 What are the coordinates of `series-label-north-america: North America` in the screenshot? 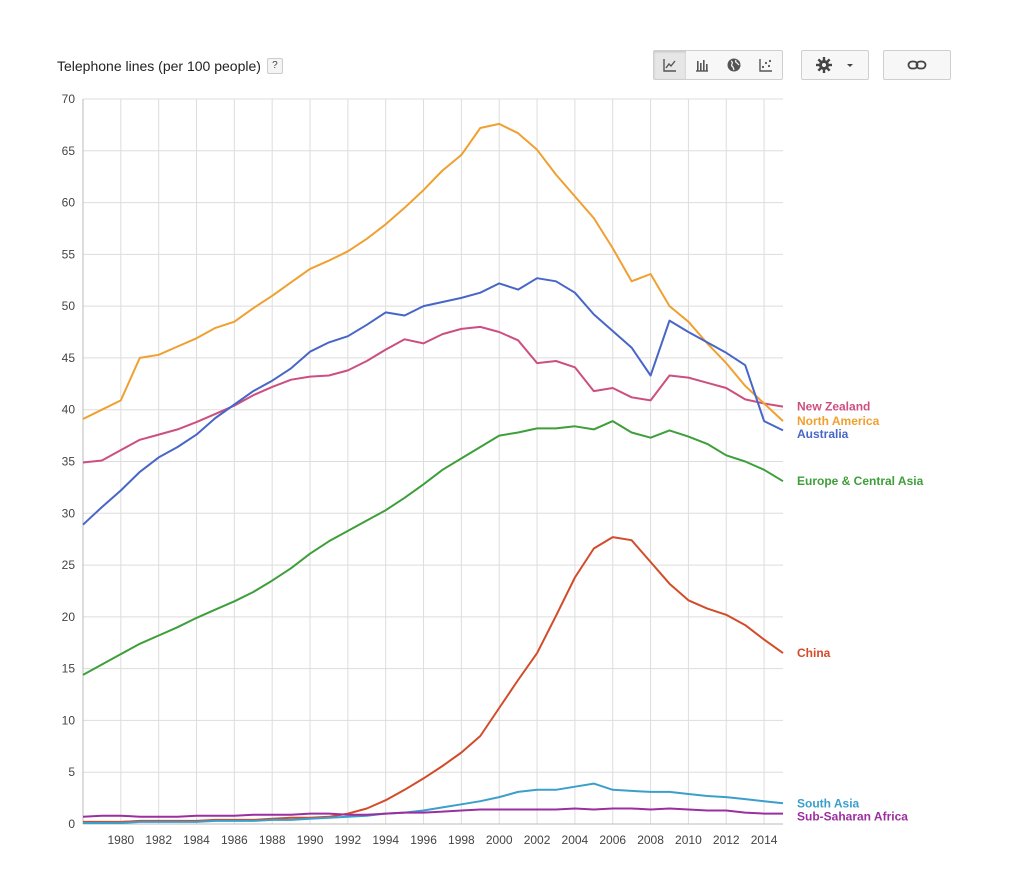 It's located at (838, 421).